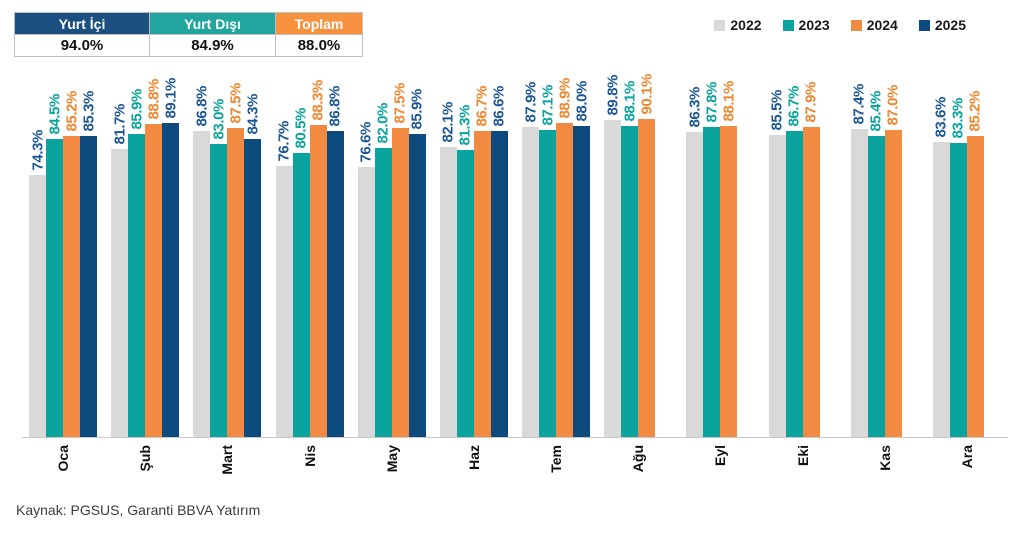 This screenshot has width=1024, height=536. Describe the element at coordinates (63, 458) in the screenshot. I see `month-label: Oca` at that location.